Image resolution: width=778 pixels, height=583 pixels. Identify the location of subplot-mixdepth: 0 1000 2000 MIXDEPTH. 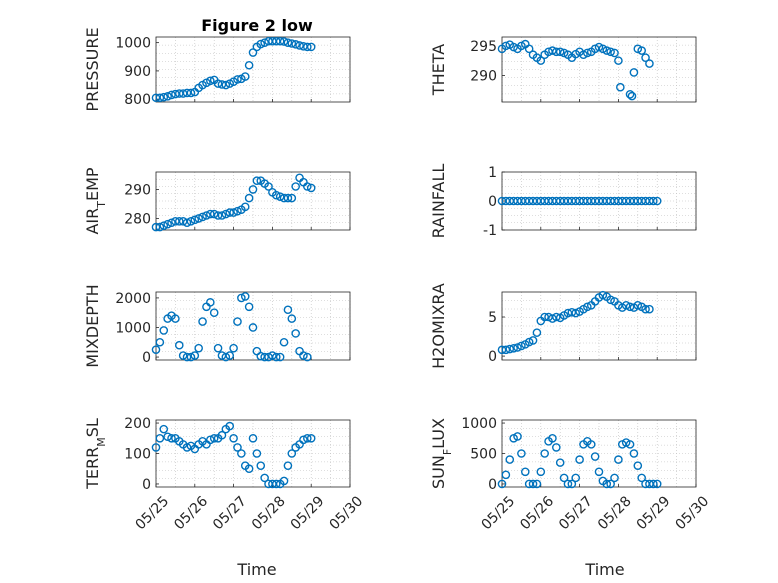
(217, 326).